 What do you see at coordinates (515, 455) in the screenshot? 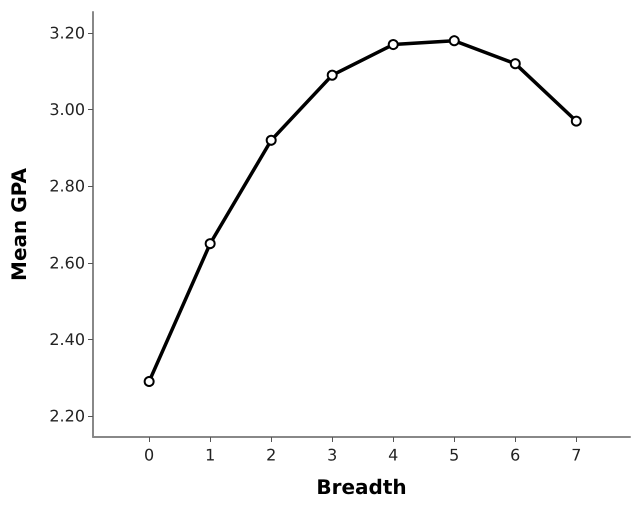
I see `x-tick-label: 6` at bounding box center [515, 455].